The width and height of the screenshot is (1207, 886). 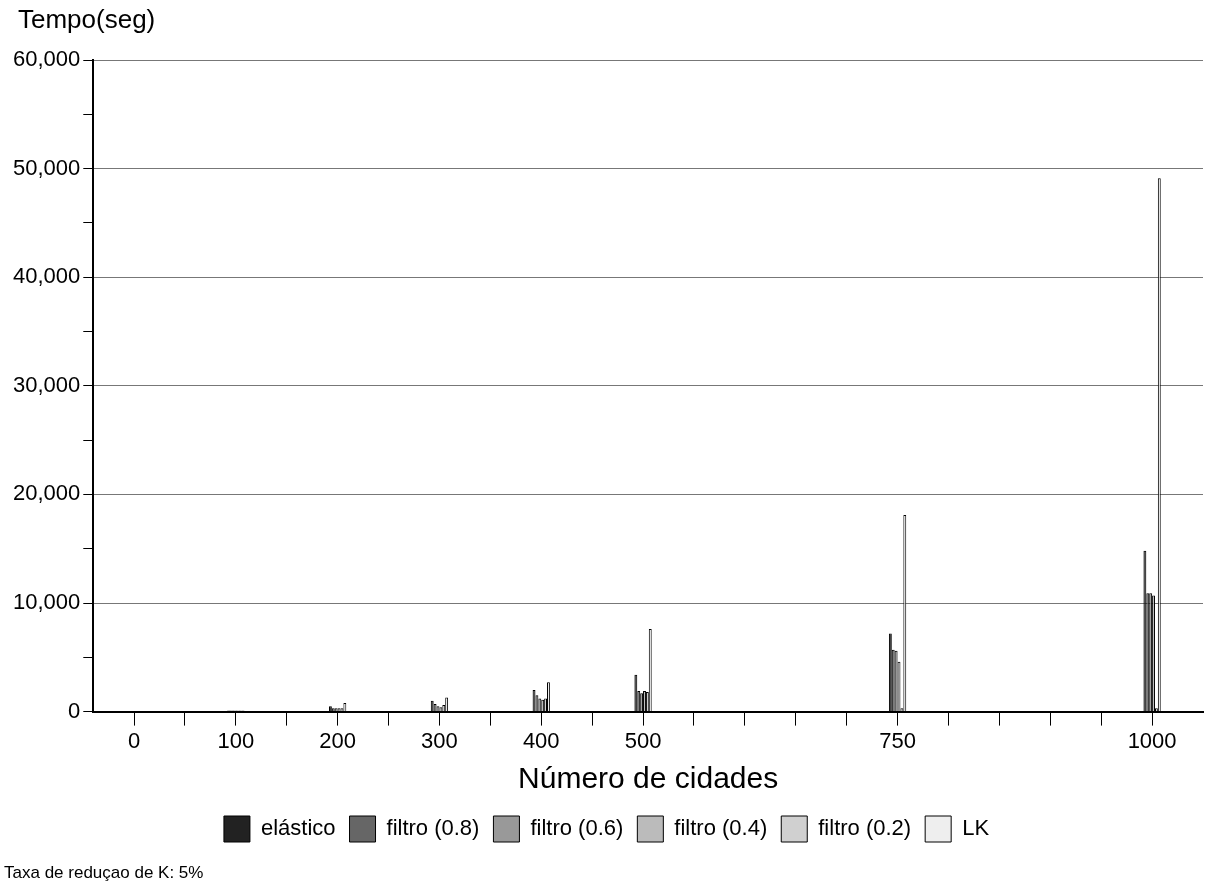 What do you see at coordinates (643, 740) in the screenshot?
I see `x-tick-label: 500` at bounding box center [643, 740].